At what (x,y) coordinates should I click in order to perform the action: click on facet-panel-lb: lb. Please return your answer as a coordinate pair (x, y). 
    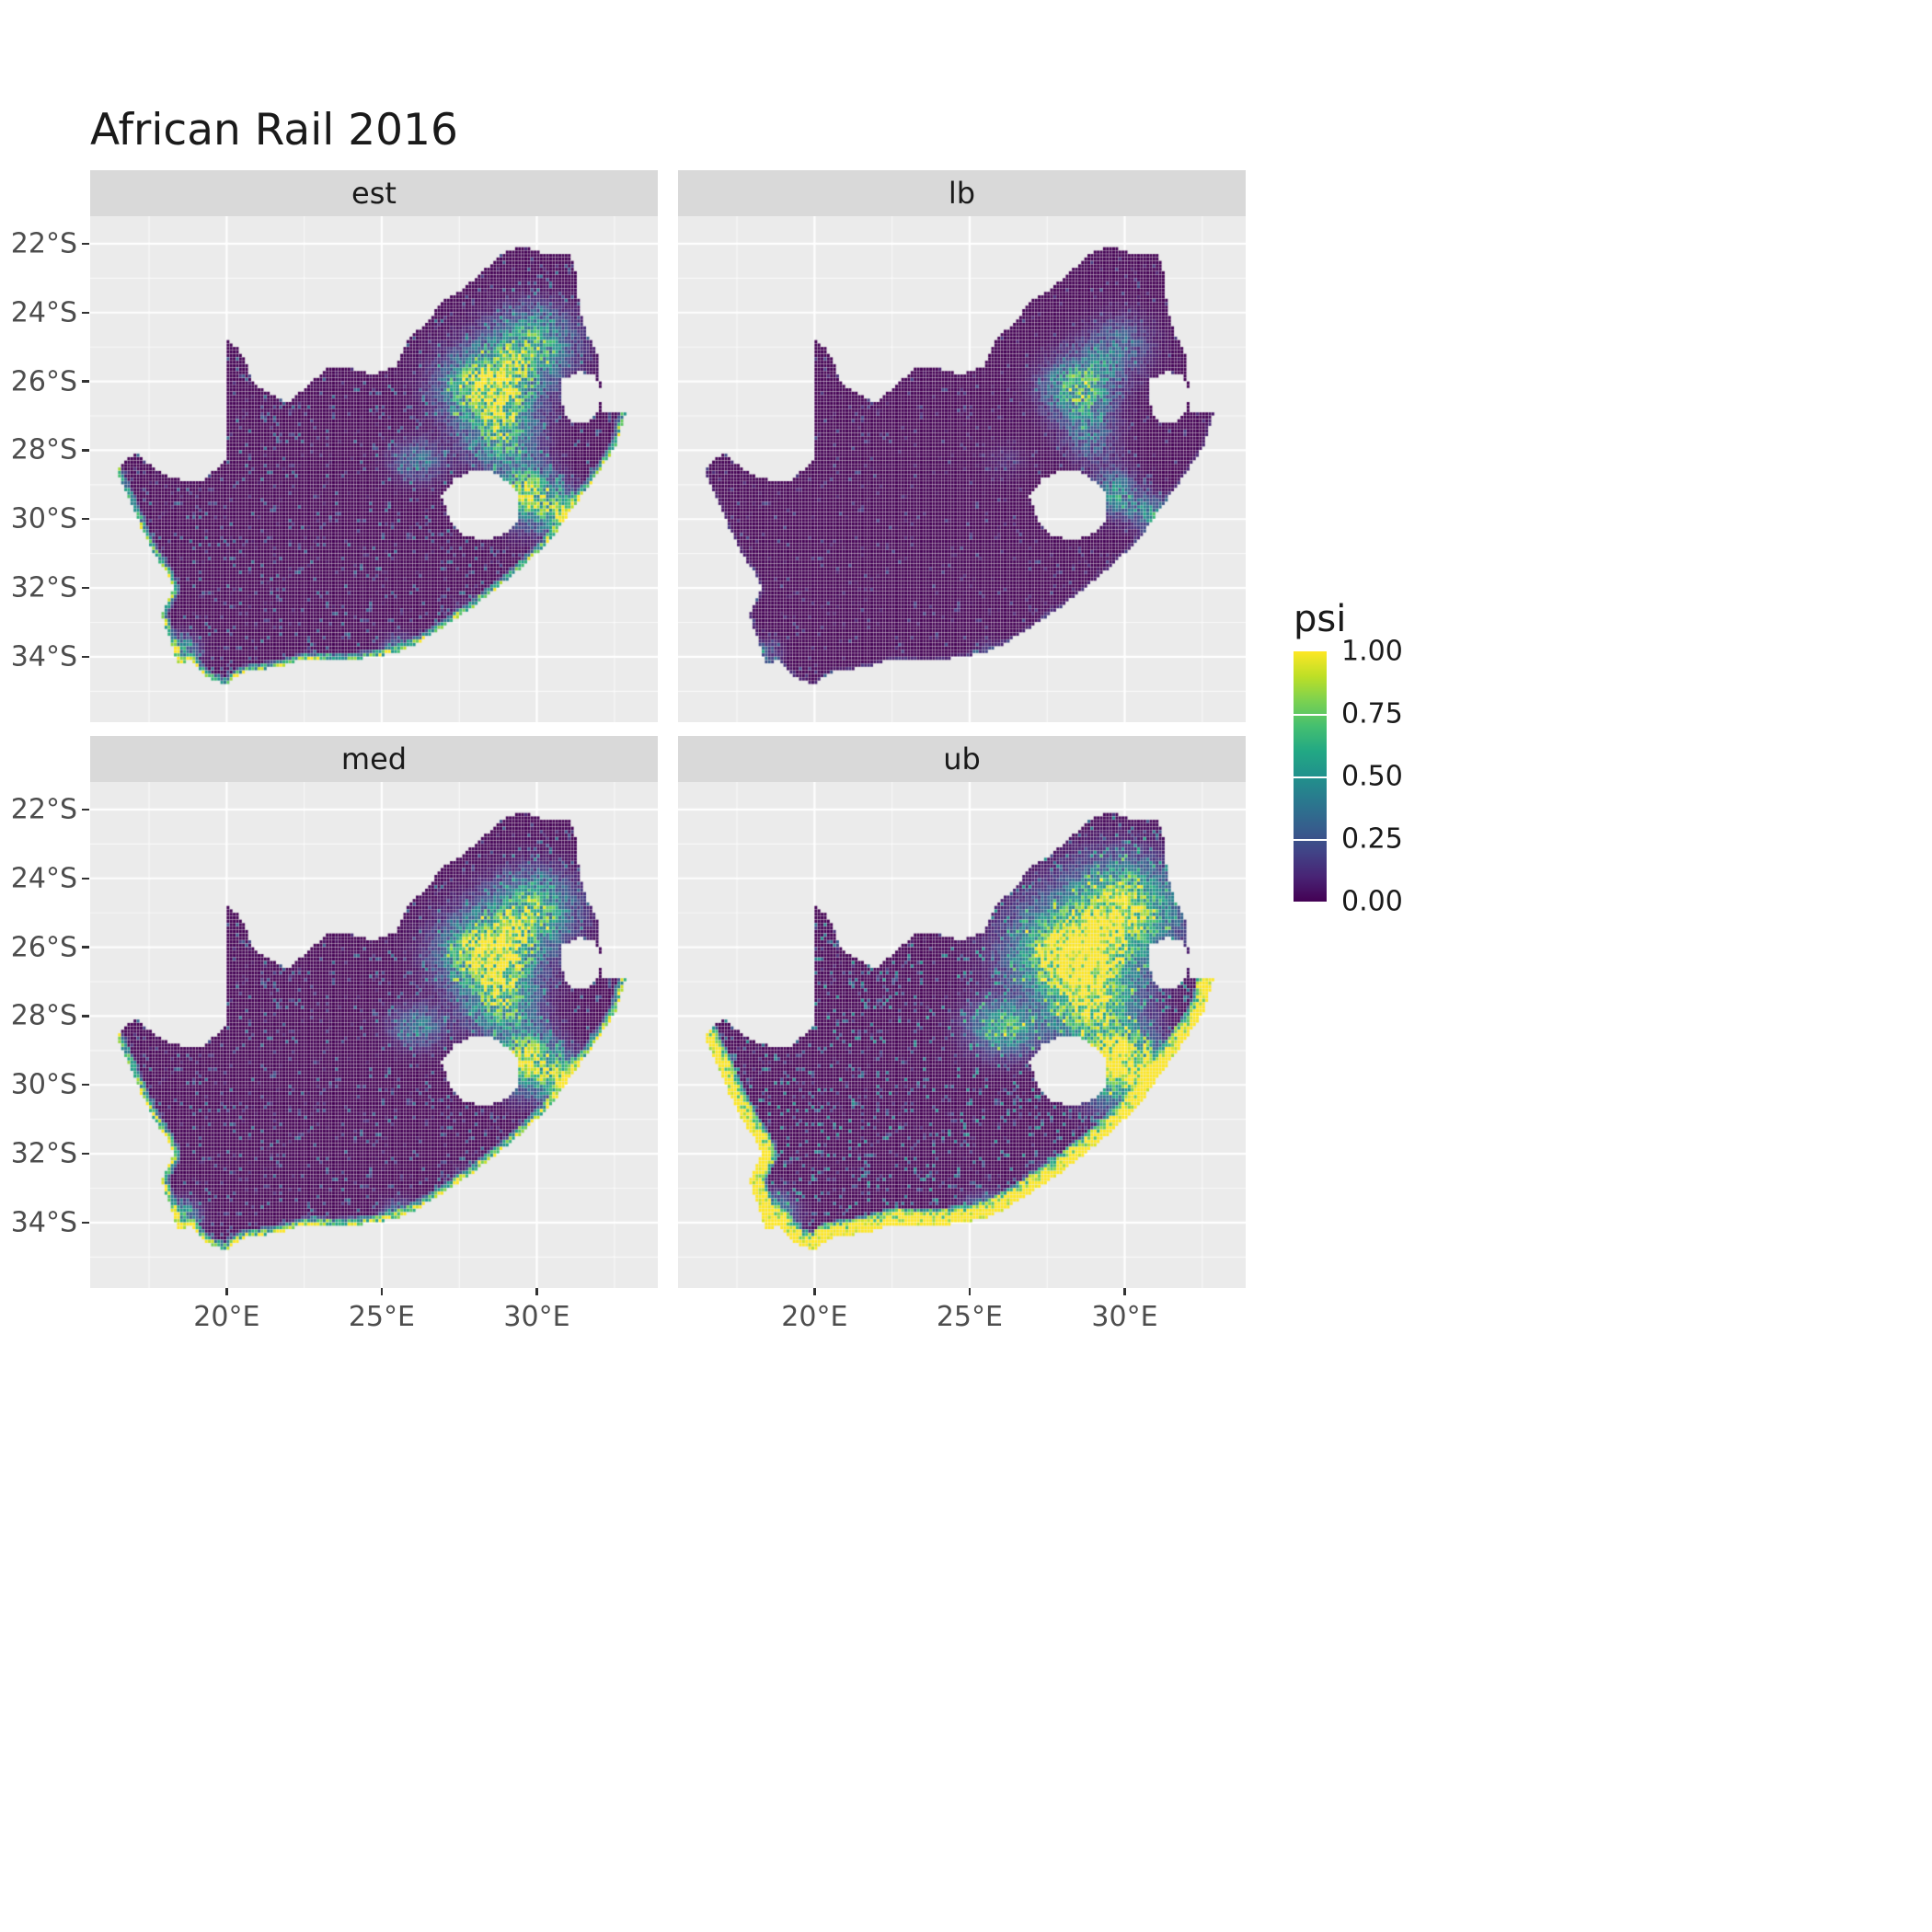
    Looking at the image, I should click on (962, 446).